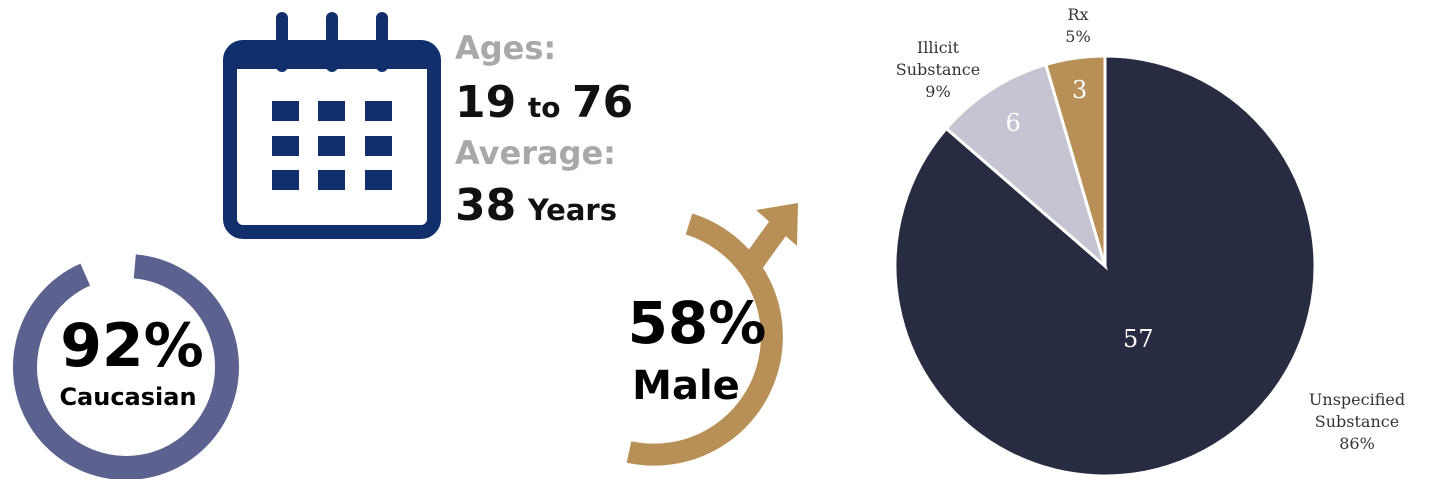  Describe the element at coordinates (1079, 90) in the screenshot. I see `value-label-rx: 3` at that location.